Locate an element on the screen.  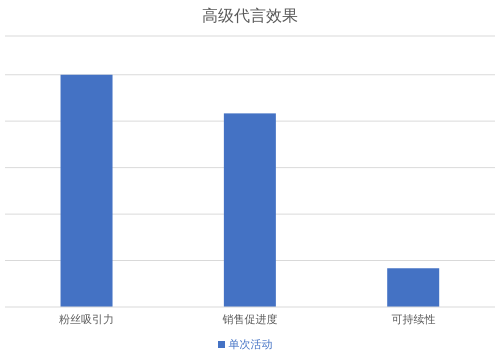
chart-title: 高级代言效果 is located at coordinates (250, 16).